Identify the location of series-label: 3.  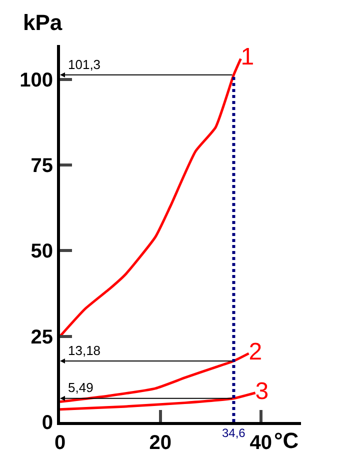
(262, 391).